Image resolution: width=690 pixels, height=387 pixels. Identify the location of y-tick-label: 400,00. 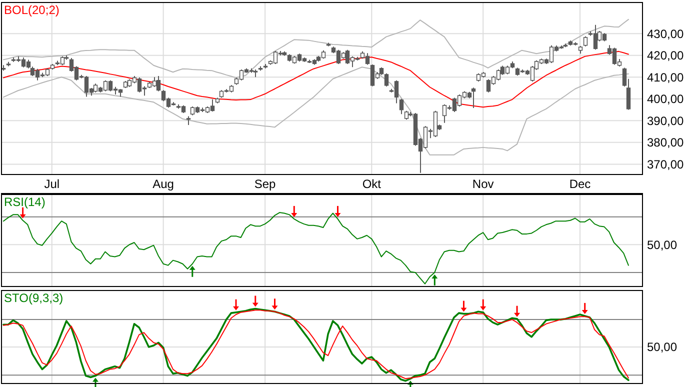
(665, 99).